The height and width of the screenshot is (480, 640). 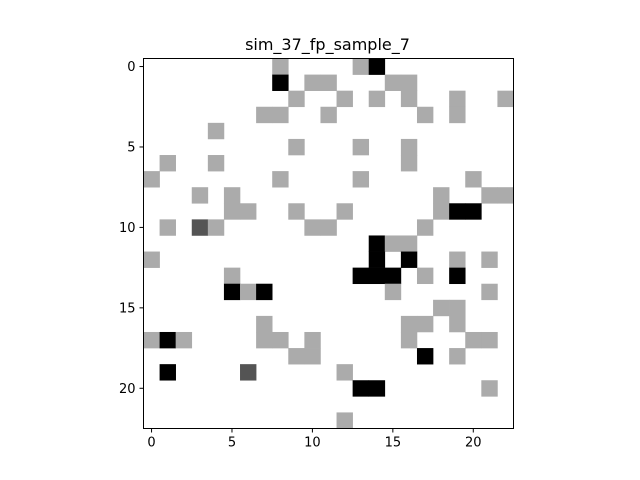 I want to click on x-tick-label: 10, so click(x=312, y=443).